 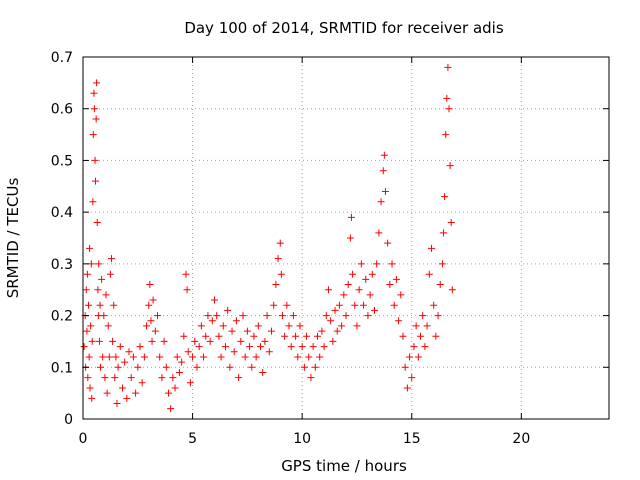 I want to click on y-tick-label: 0.6, so click(x=62, y=110).